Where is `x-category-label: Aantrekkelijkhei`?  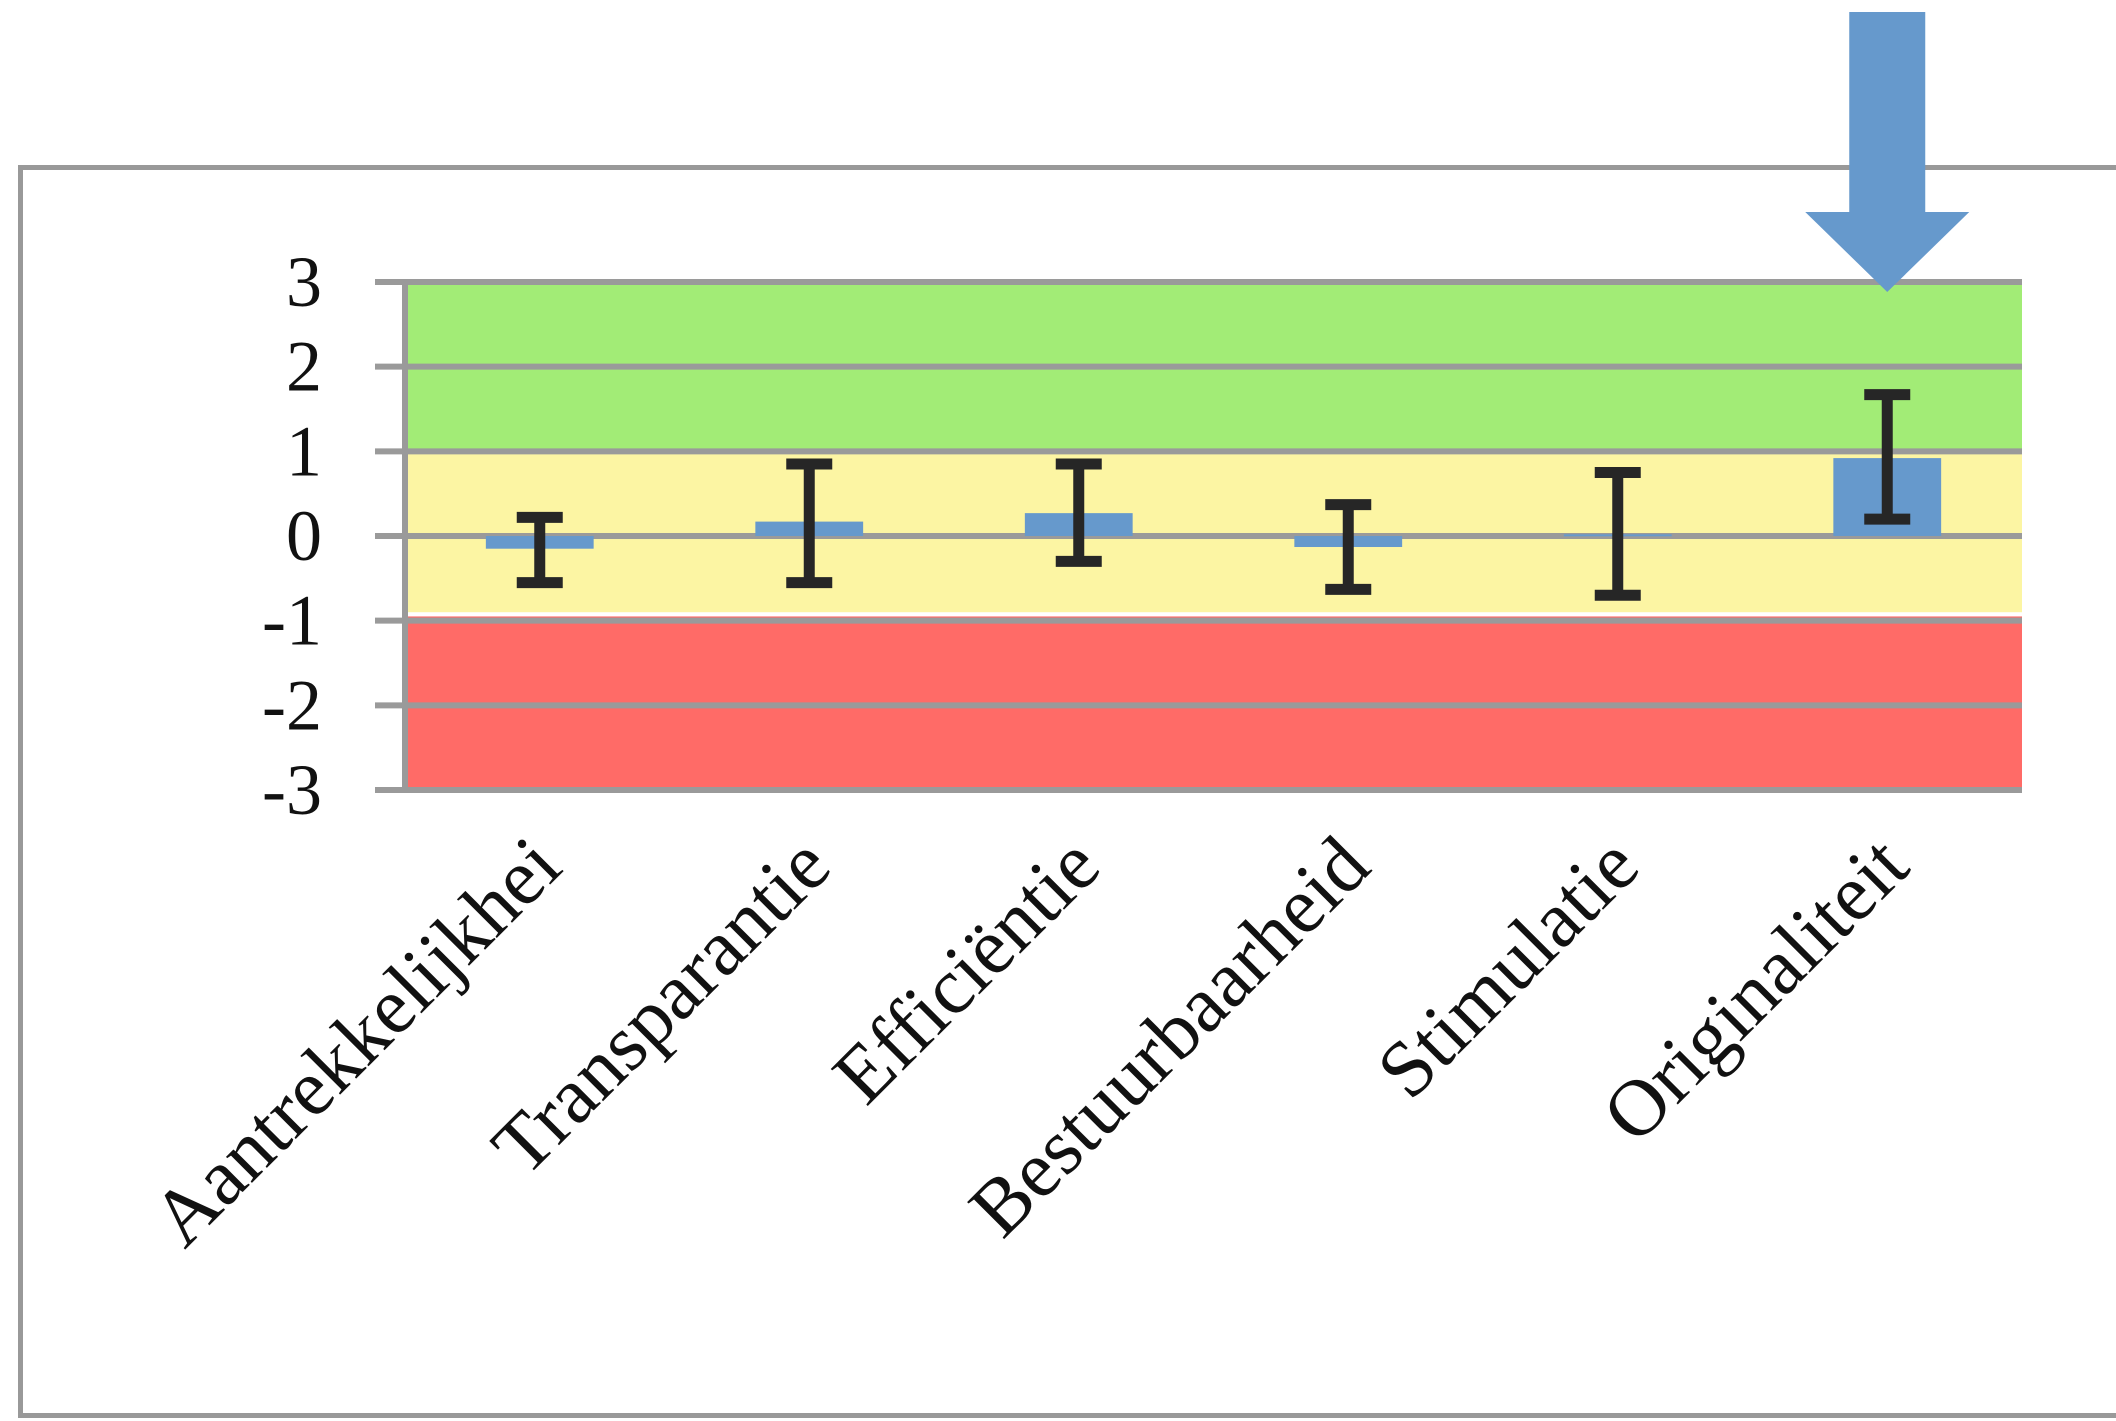
x-category-label: Aantrekkelijkhei is located at coordinates (356, 1042).